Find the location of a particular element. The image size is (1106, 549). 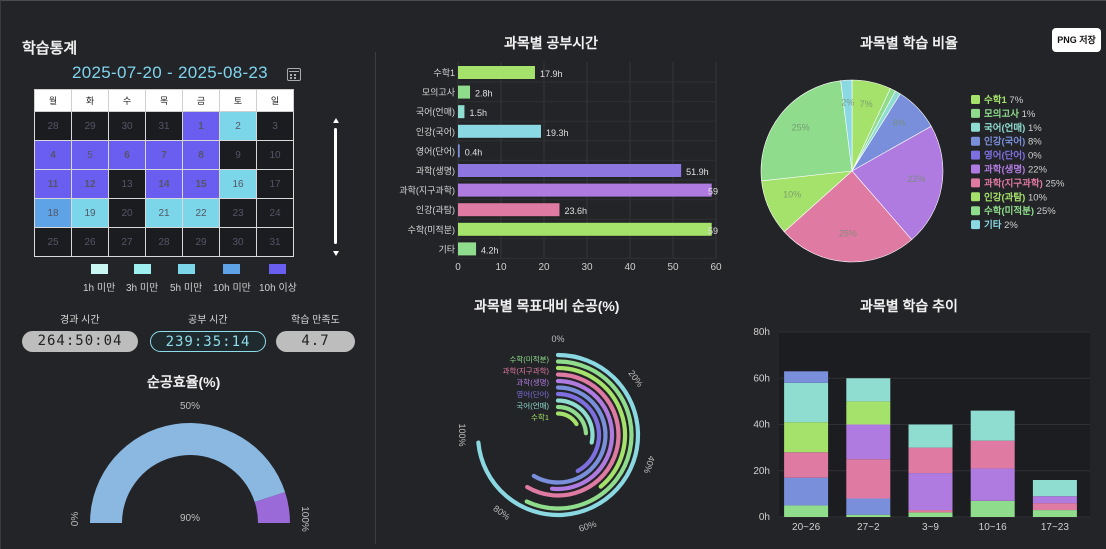

calendar-day: 13 is located at coordinates (127, 184).